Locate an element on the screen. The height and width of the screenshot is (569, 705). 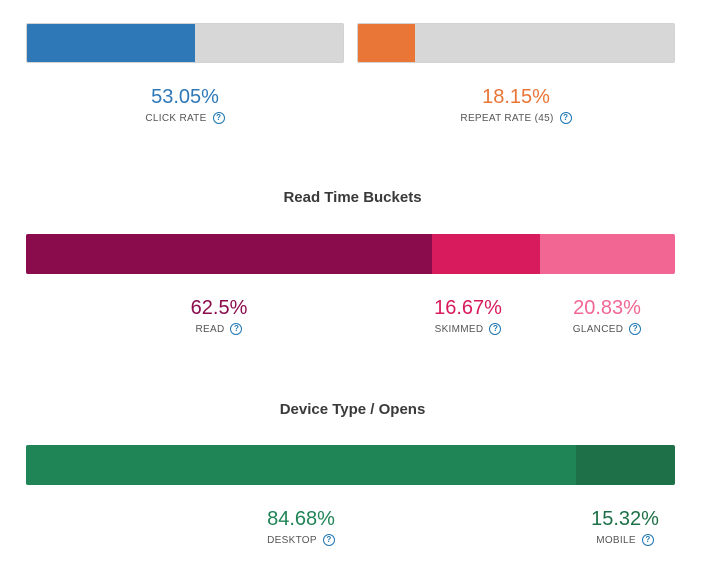
desktop-value: 84.68% is located at coordinates (301, 519).